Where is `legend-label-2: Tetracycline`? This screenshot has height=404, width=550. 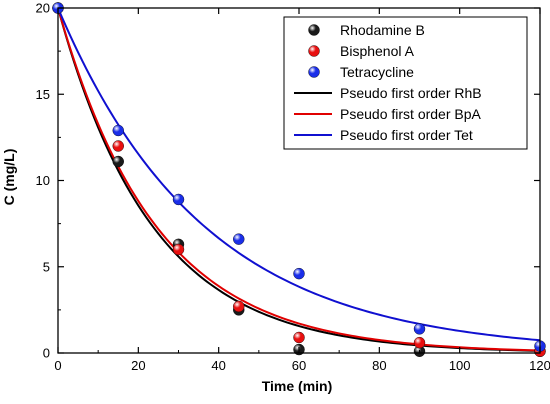
legend-label-2: Tetracycline is located at coordinates (377, 72).